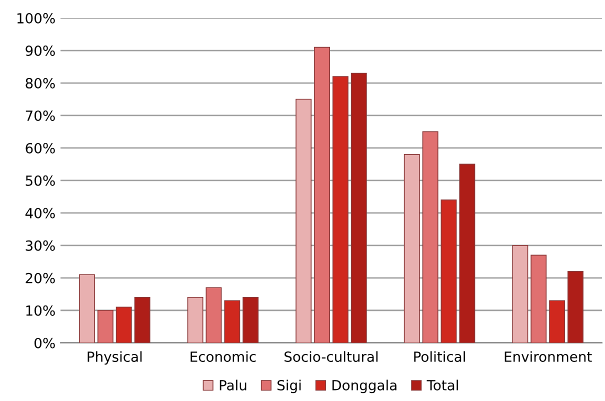 The width and height of the screenshot is (605, 401). I want to click on x-tick-label: Political, so click(439, 356).